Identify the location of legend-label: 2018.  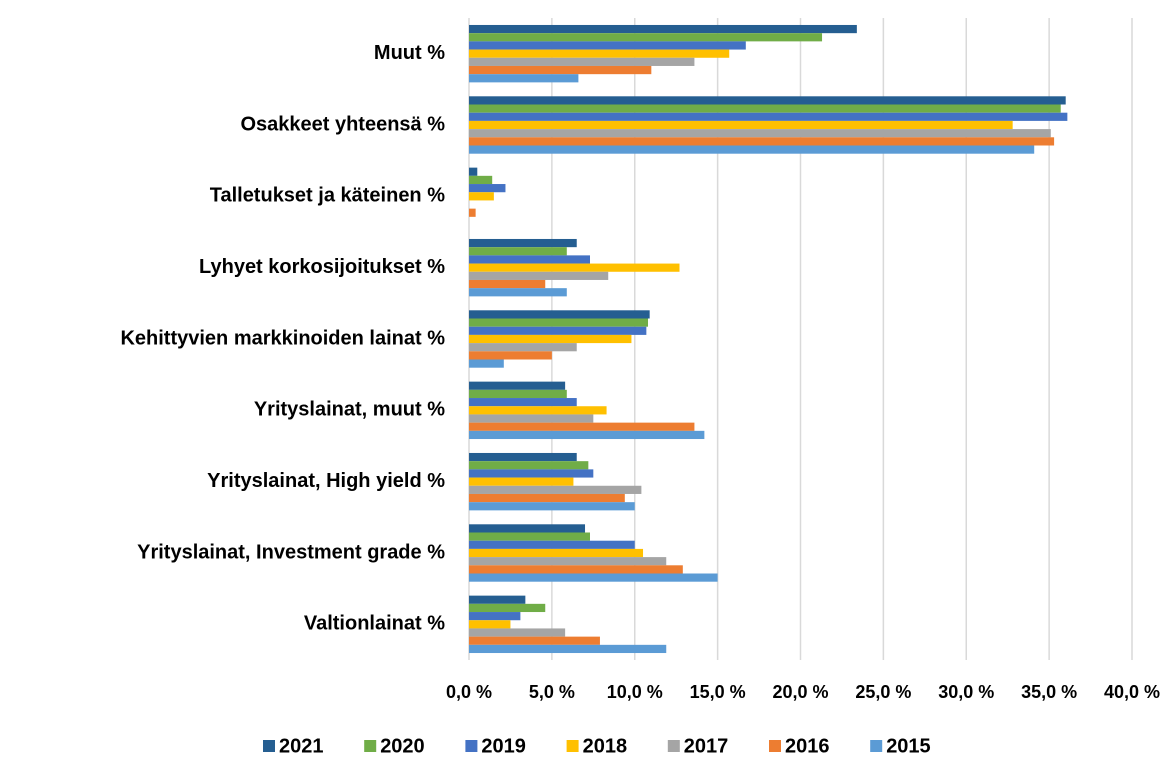
(605, 746).